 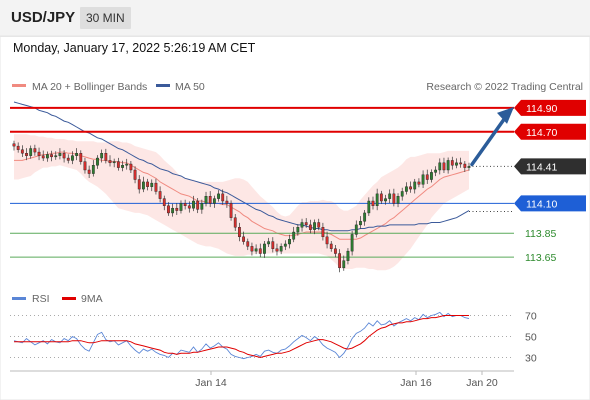 I want to click on ma50-legend-label: MA 50, so click(x=190, y=87).